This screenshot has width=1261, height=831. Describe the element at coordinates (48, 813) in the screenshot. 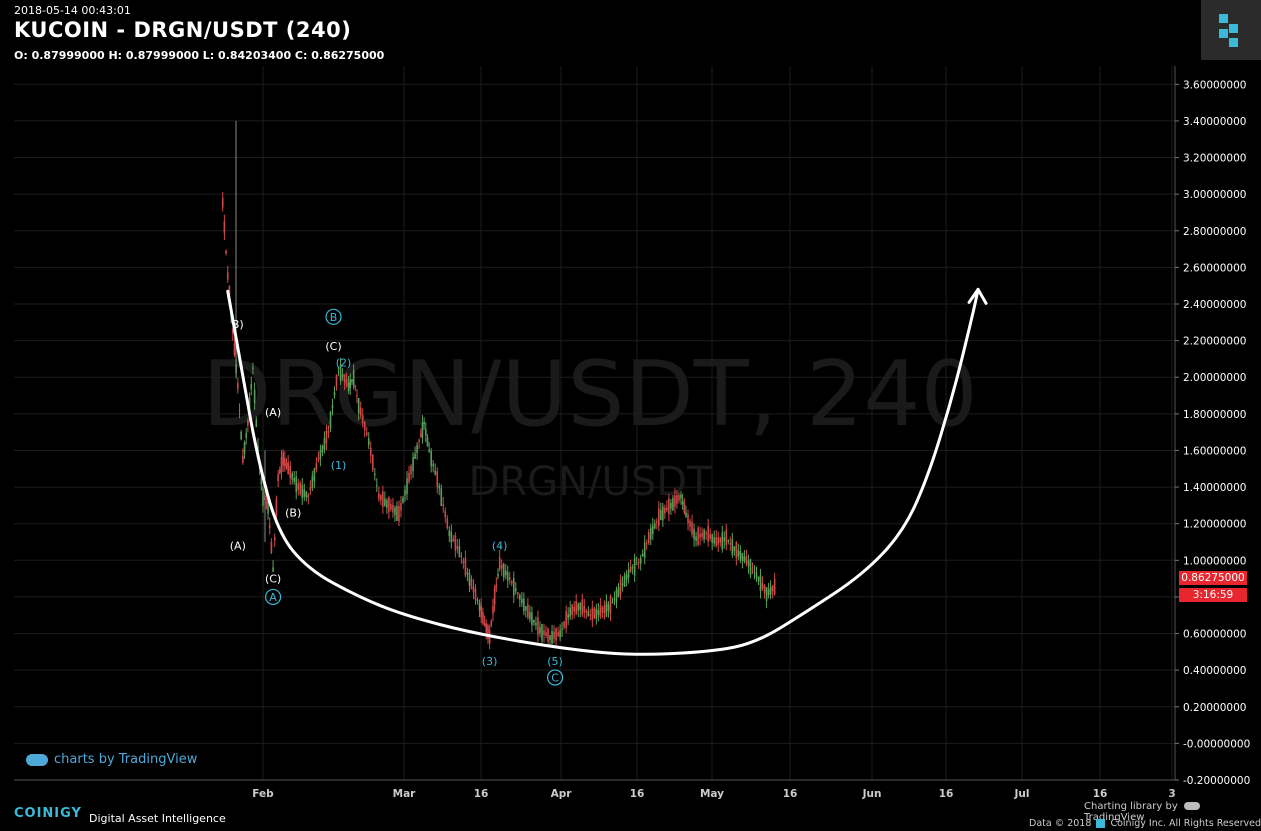

I see `coinigy-brand: COINIGY` at that location.